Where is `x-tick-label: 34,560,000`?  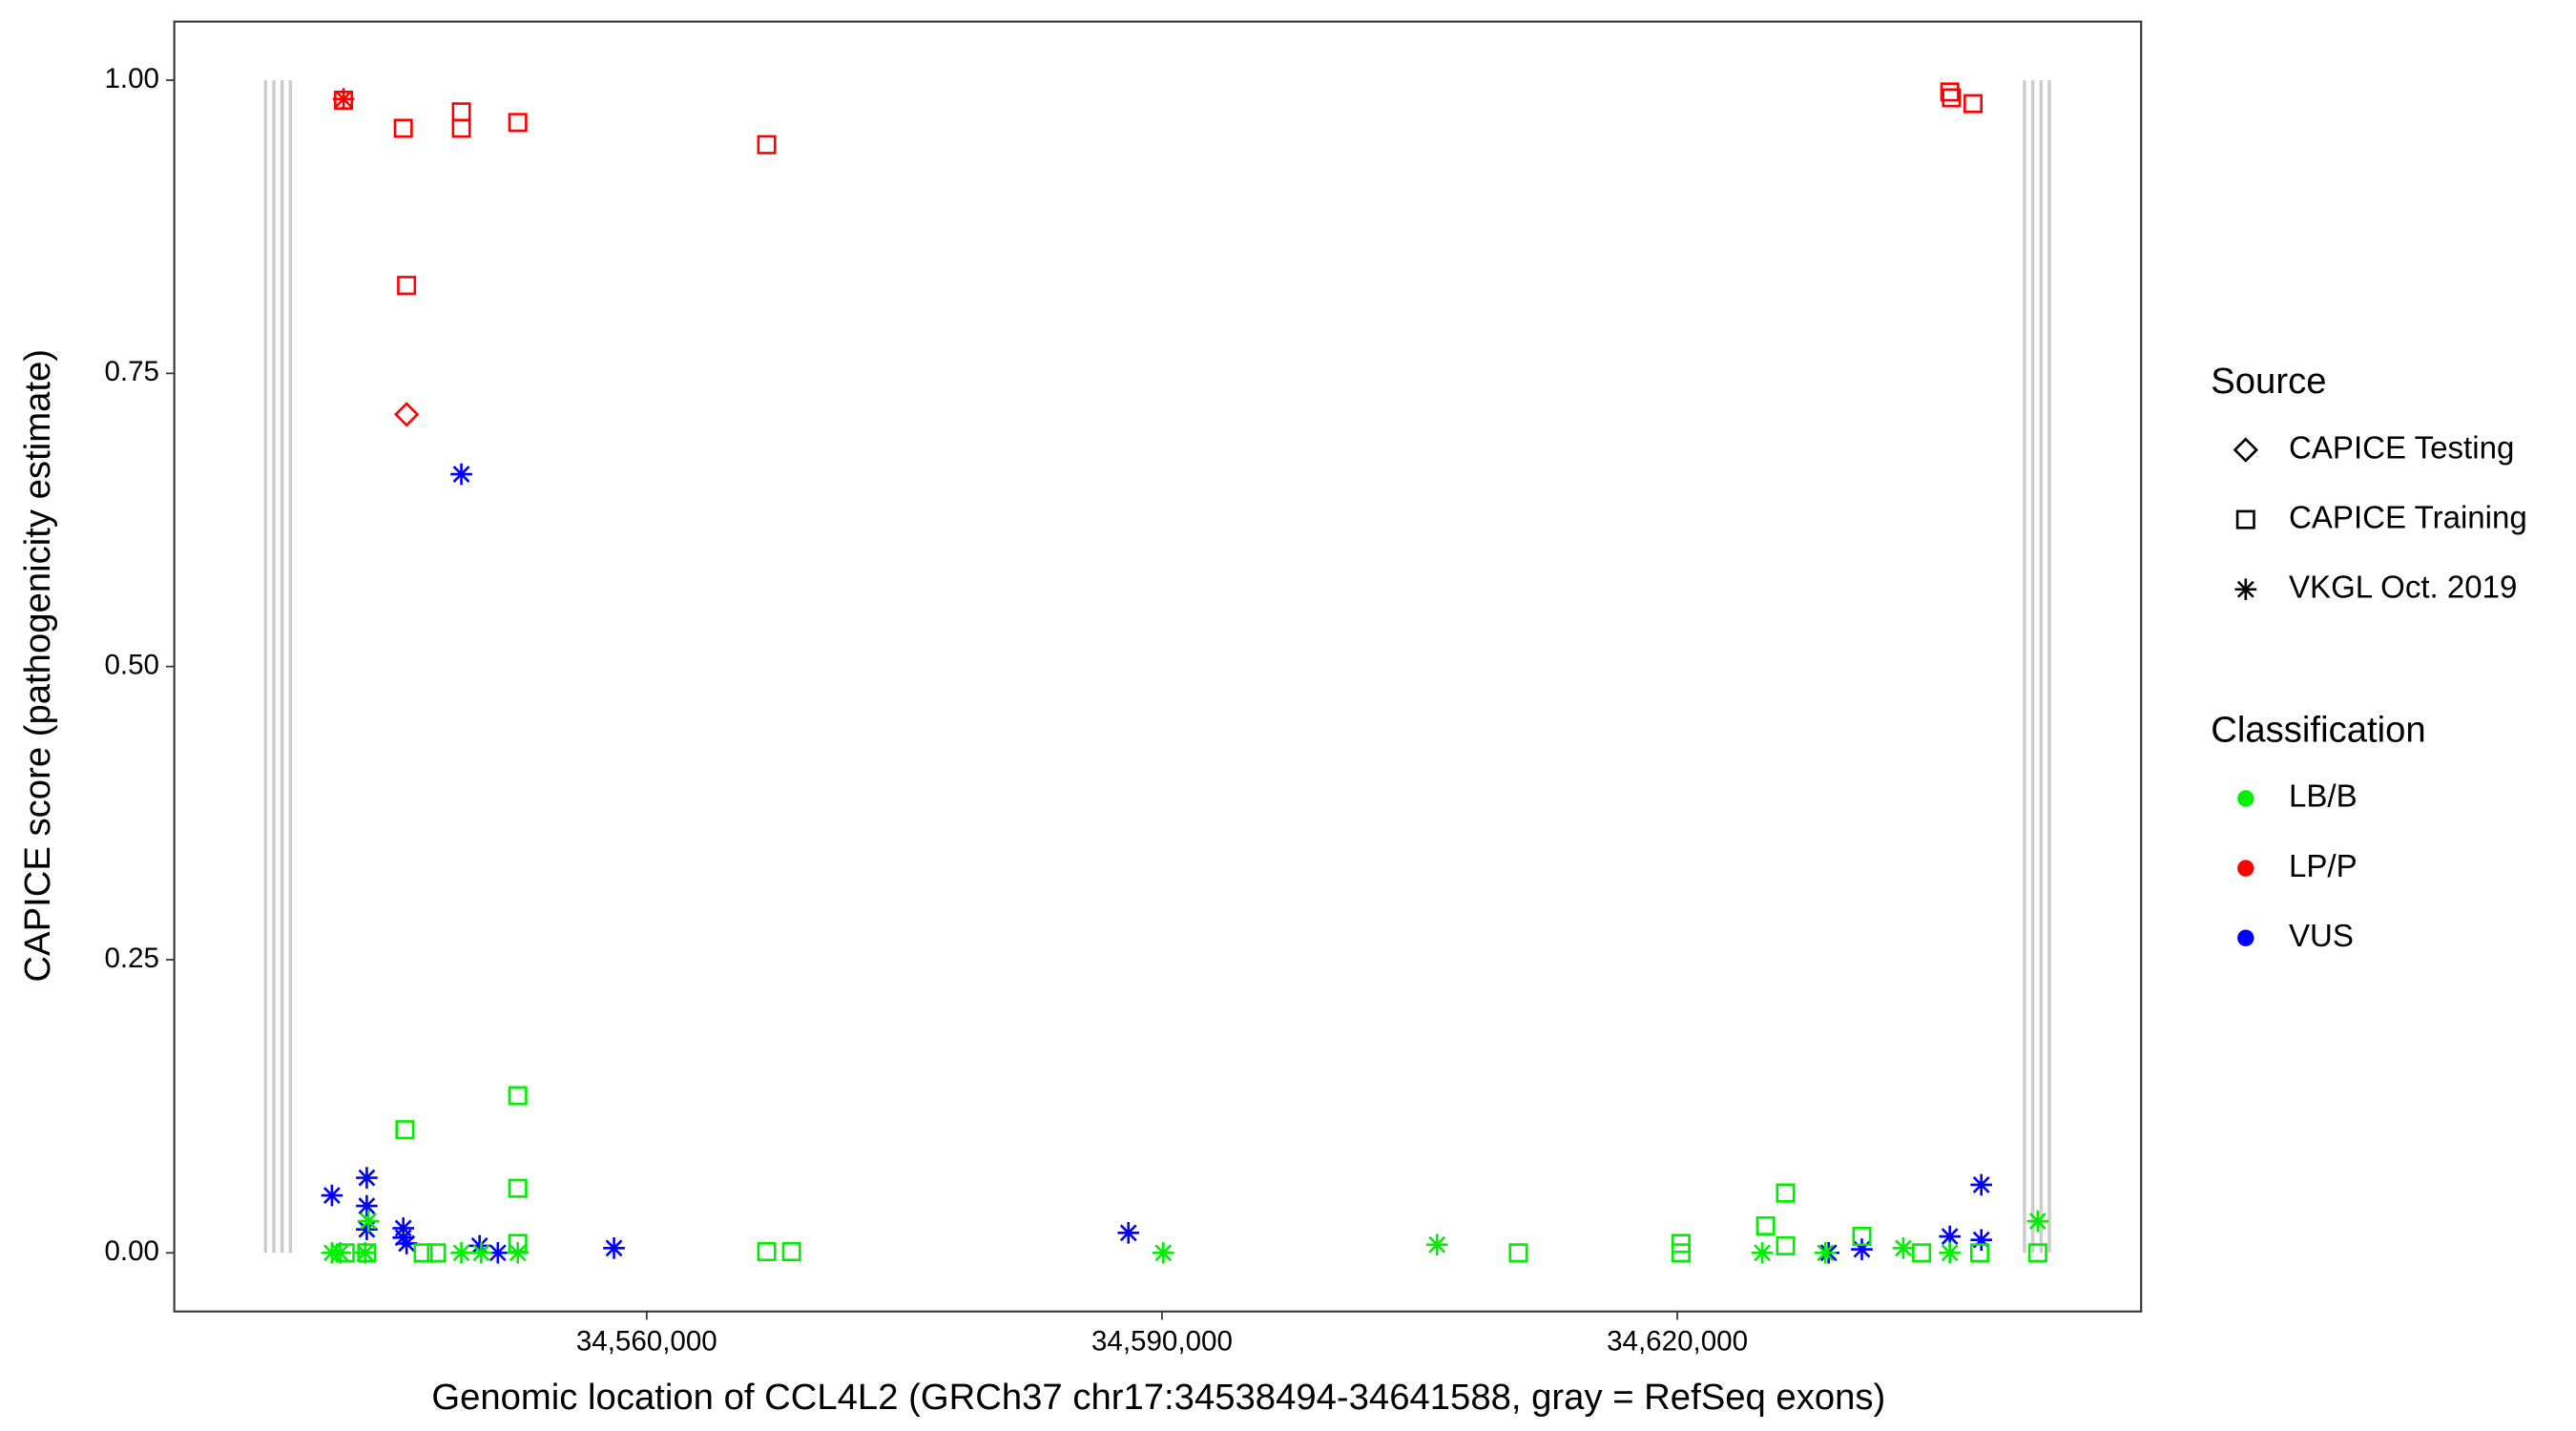
x-tick-label: 34,560,000 is located at coordinates (646, 1342).